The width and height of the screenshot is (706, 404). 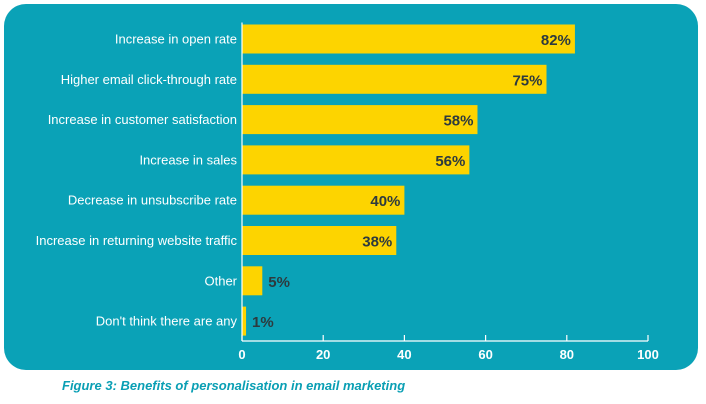 I want to click on x-tick-label: 20, so click(x=323, y=354).